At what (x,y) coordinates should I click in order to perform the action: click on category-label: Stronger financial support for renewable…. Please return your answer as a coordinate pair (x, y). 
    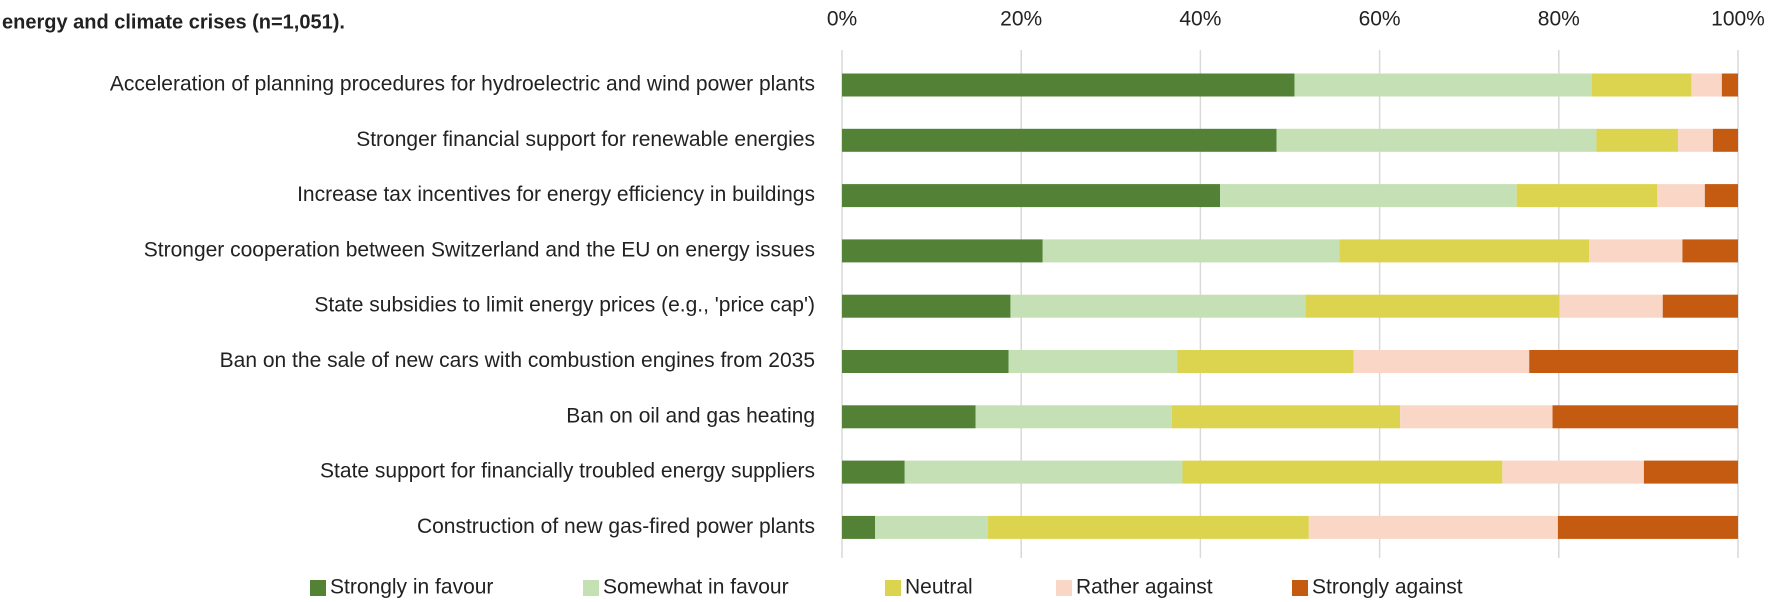
    Looking at the image, I should click on (585, 139).